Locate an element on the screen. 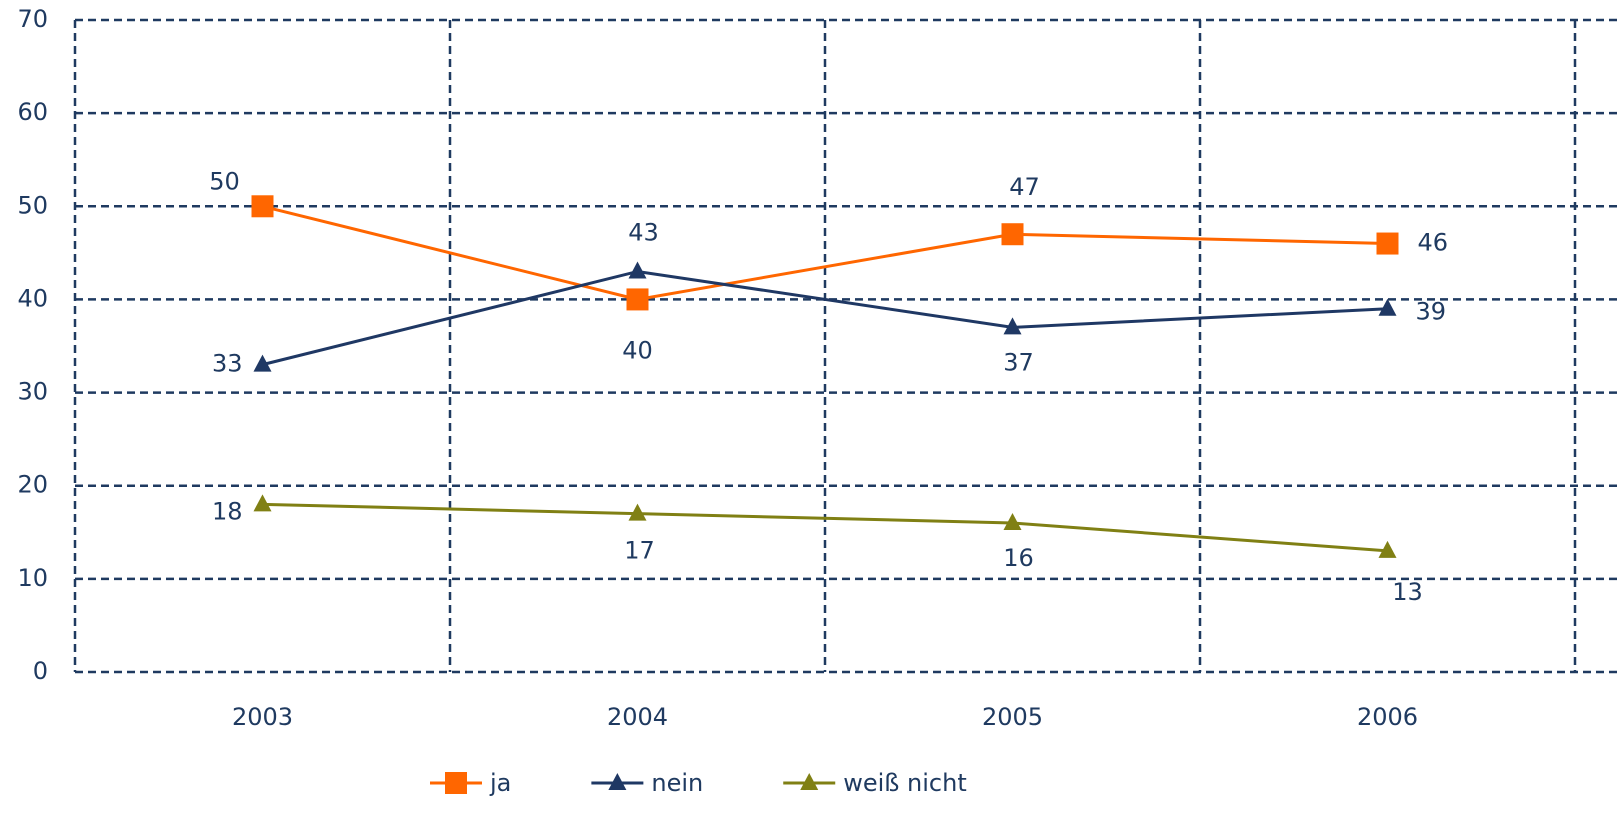 This screenshot has width=1619, height=827. y-tick-label: 20 is located at coordinates (32, 485).